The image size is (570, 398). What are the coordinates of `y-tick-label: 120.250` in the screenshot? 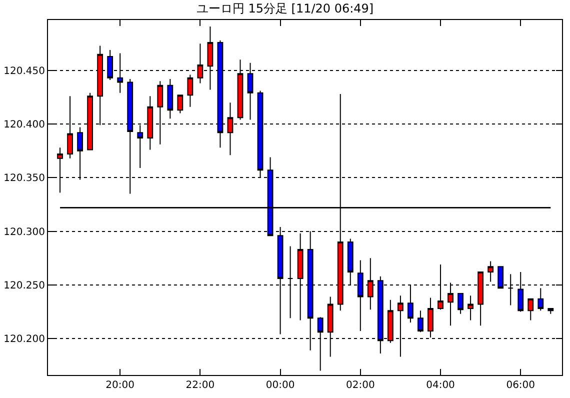 It's located at (24, 286).